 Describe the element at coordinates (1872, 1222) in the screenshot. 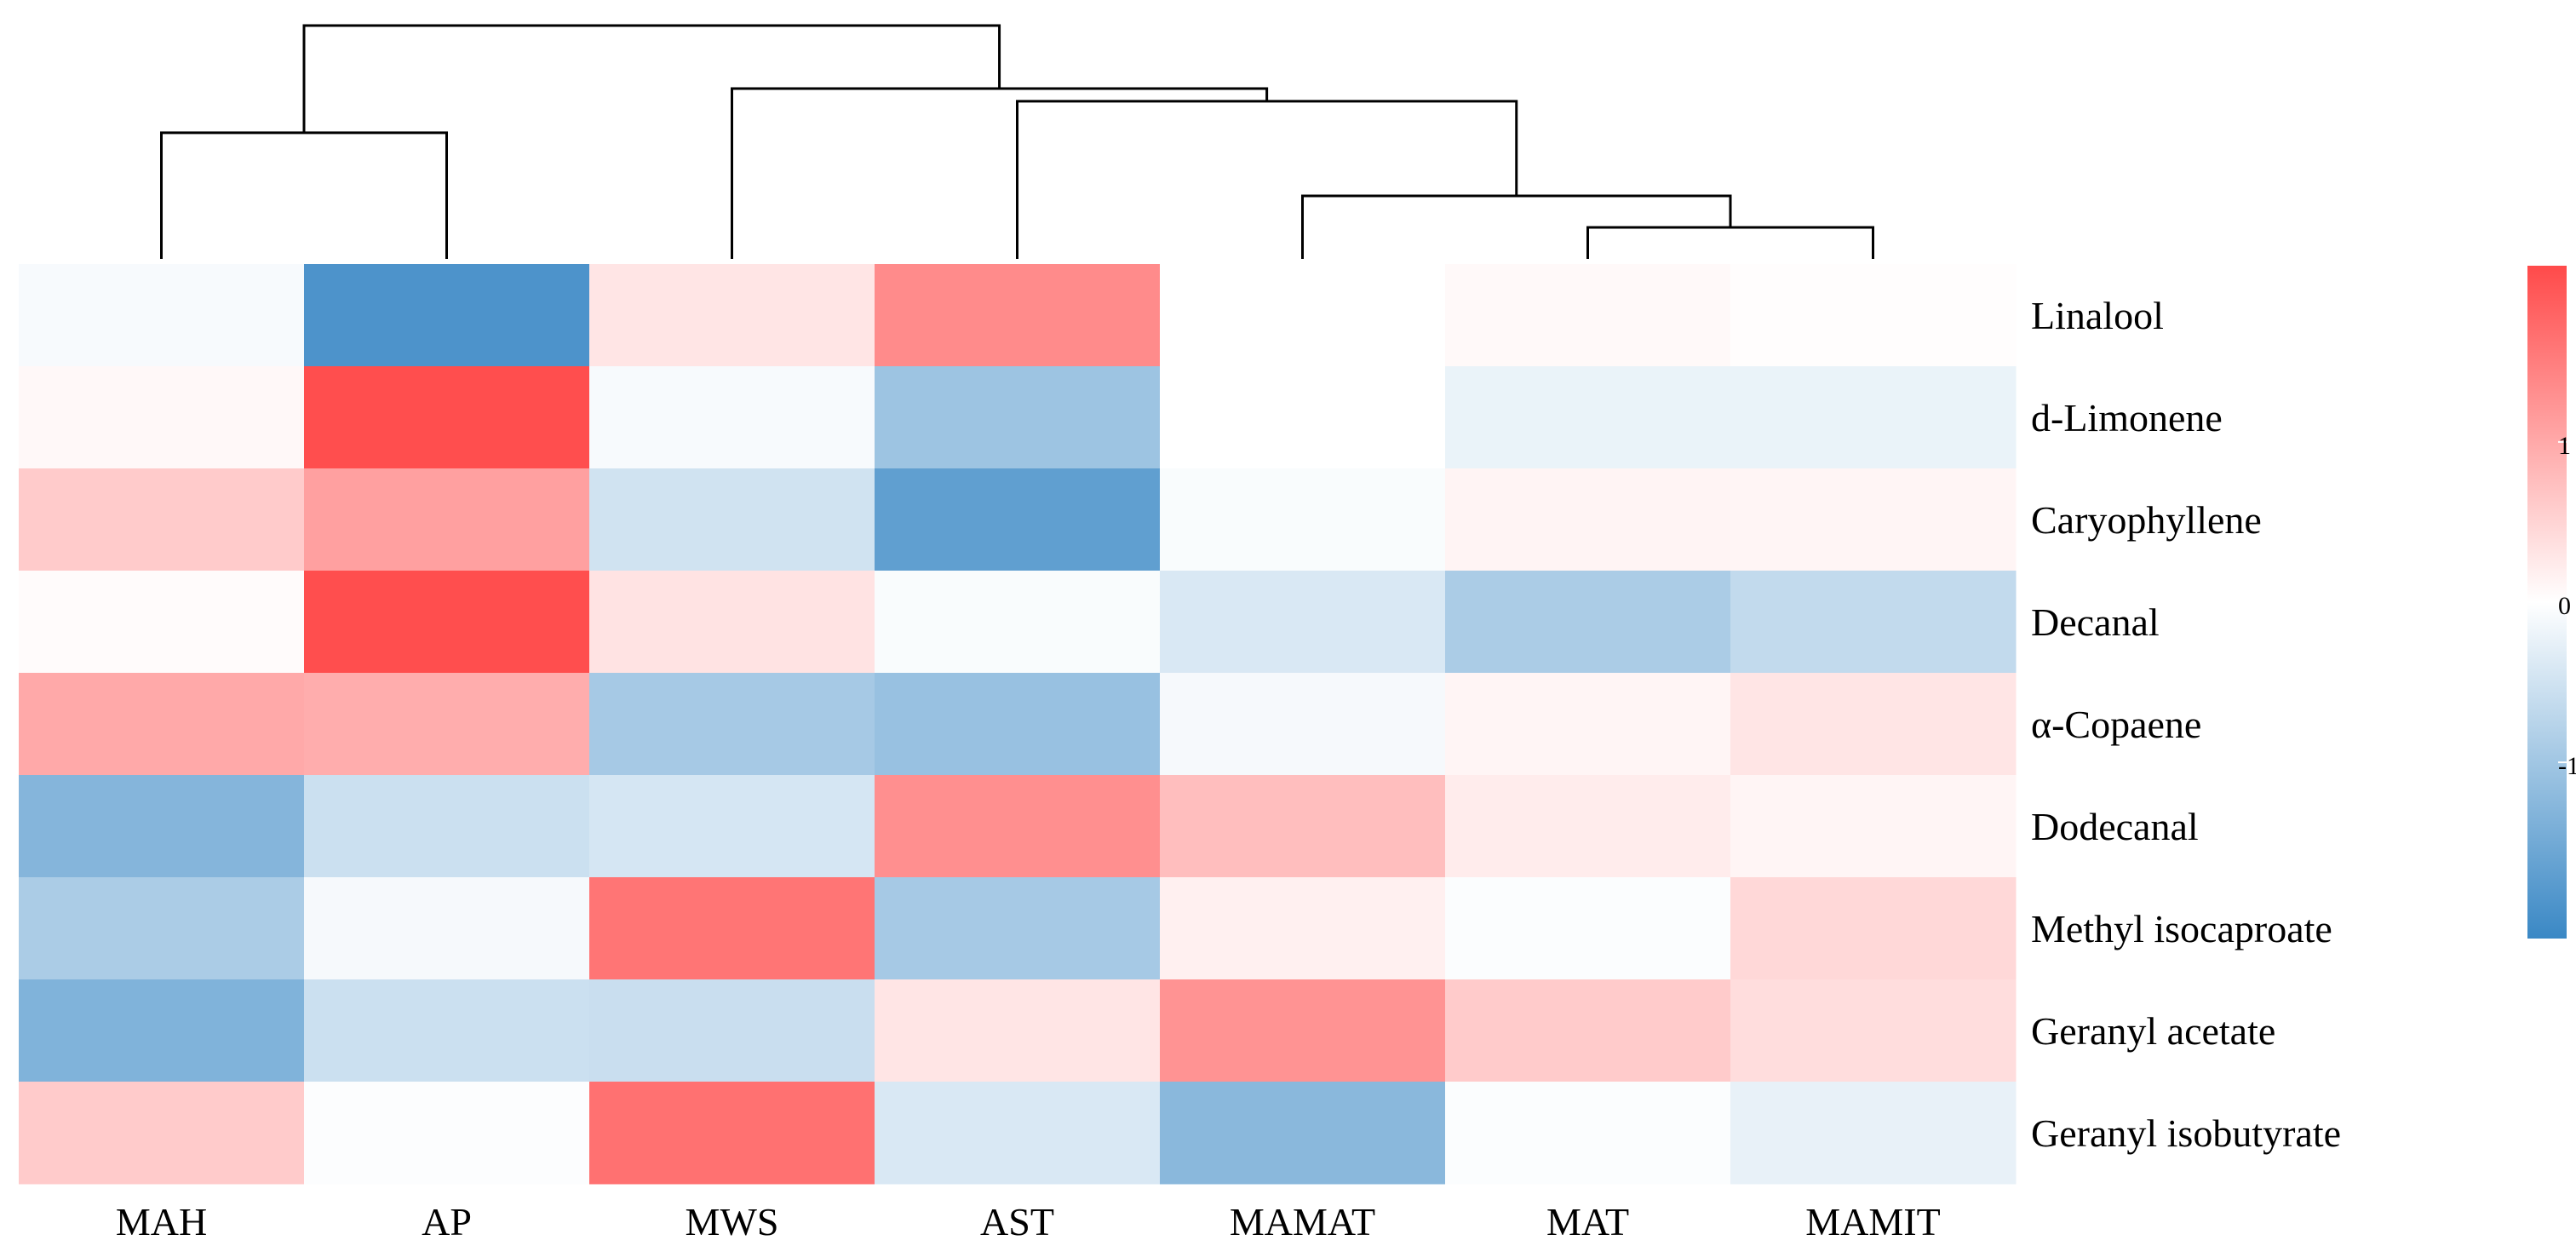

I see `column-label: MAMIT` at that location.